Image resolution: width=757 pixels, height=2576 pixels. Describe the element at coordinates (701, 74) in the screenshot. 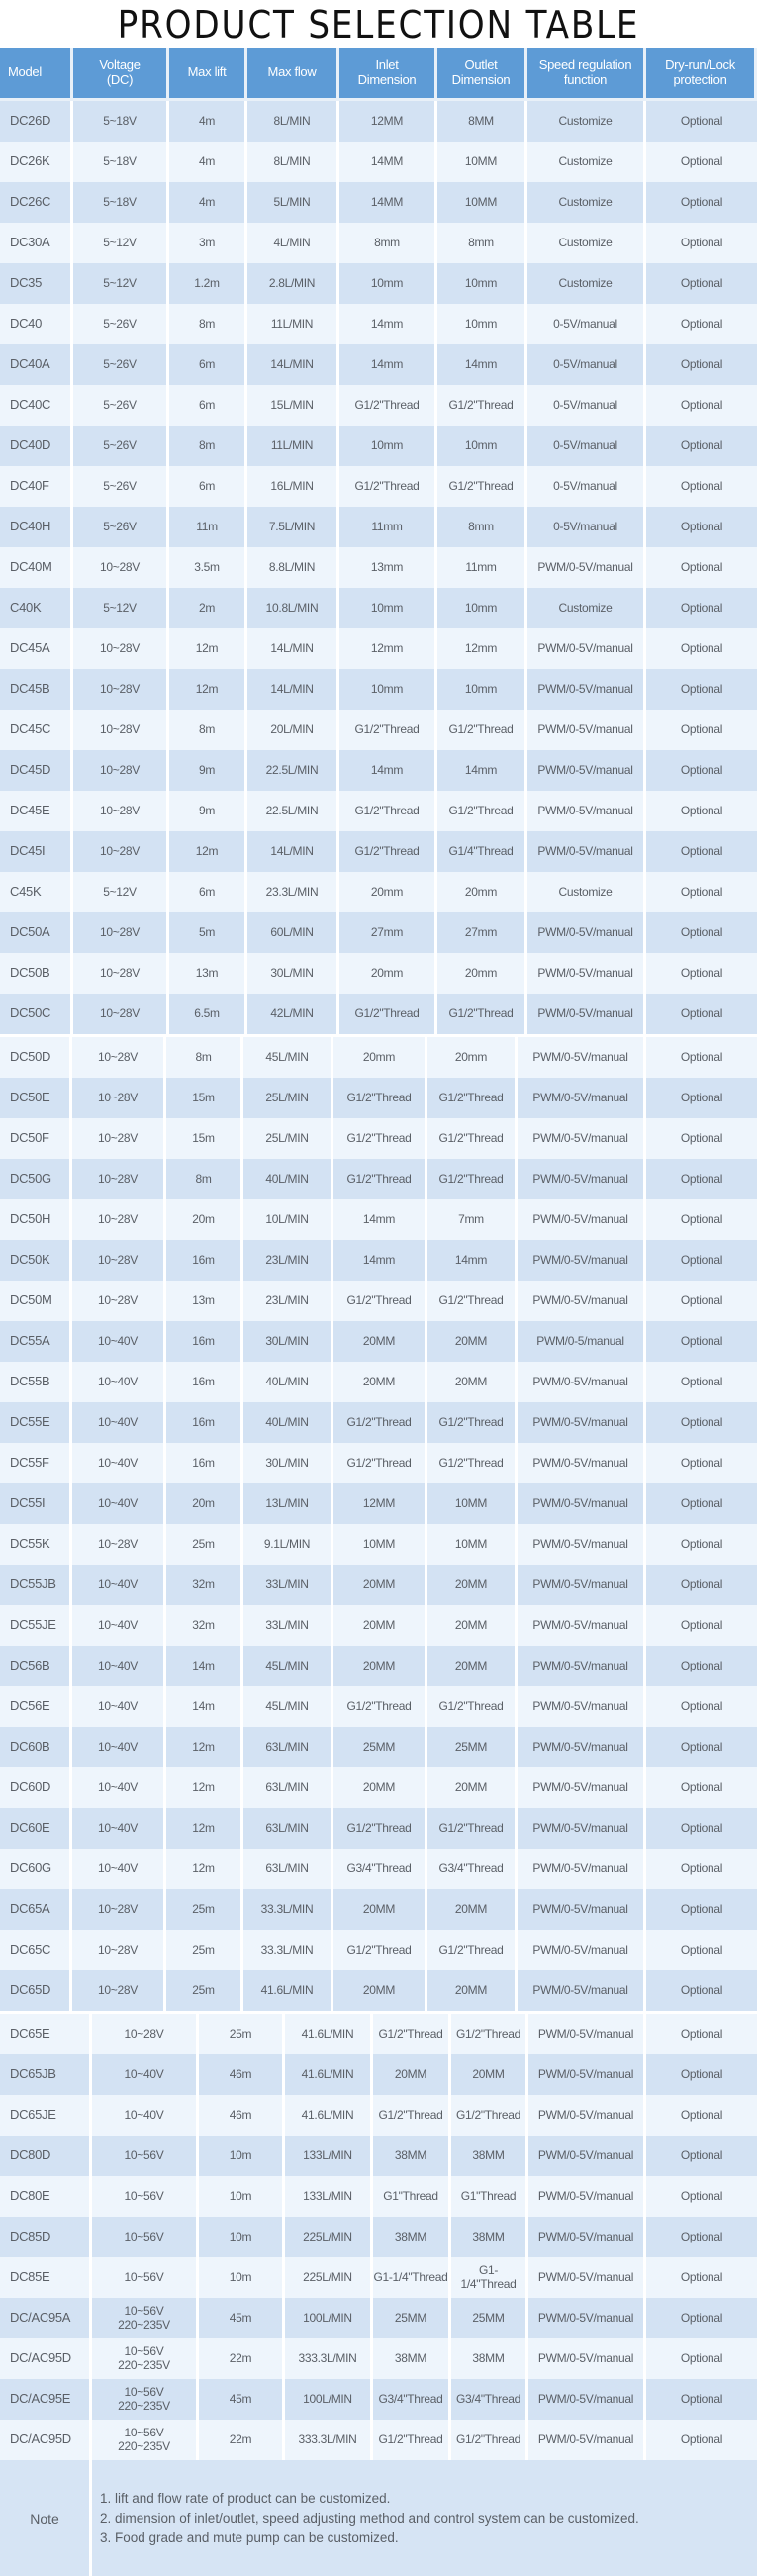

I see `column-header-protection: Dry-run/Lock protection` at that location.